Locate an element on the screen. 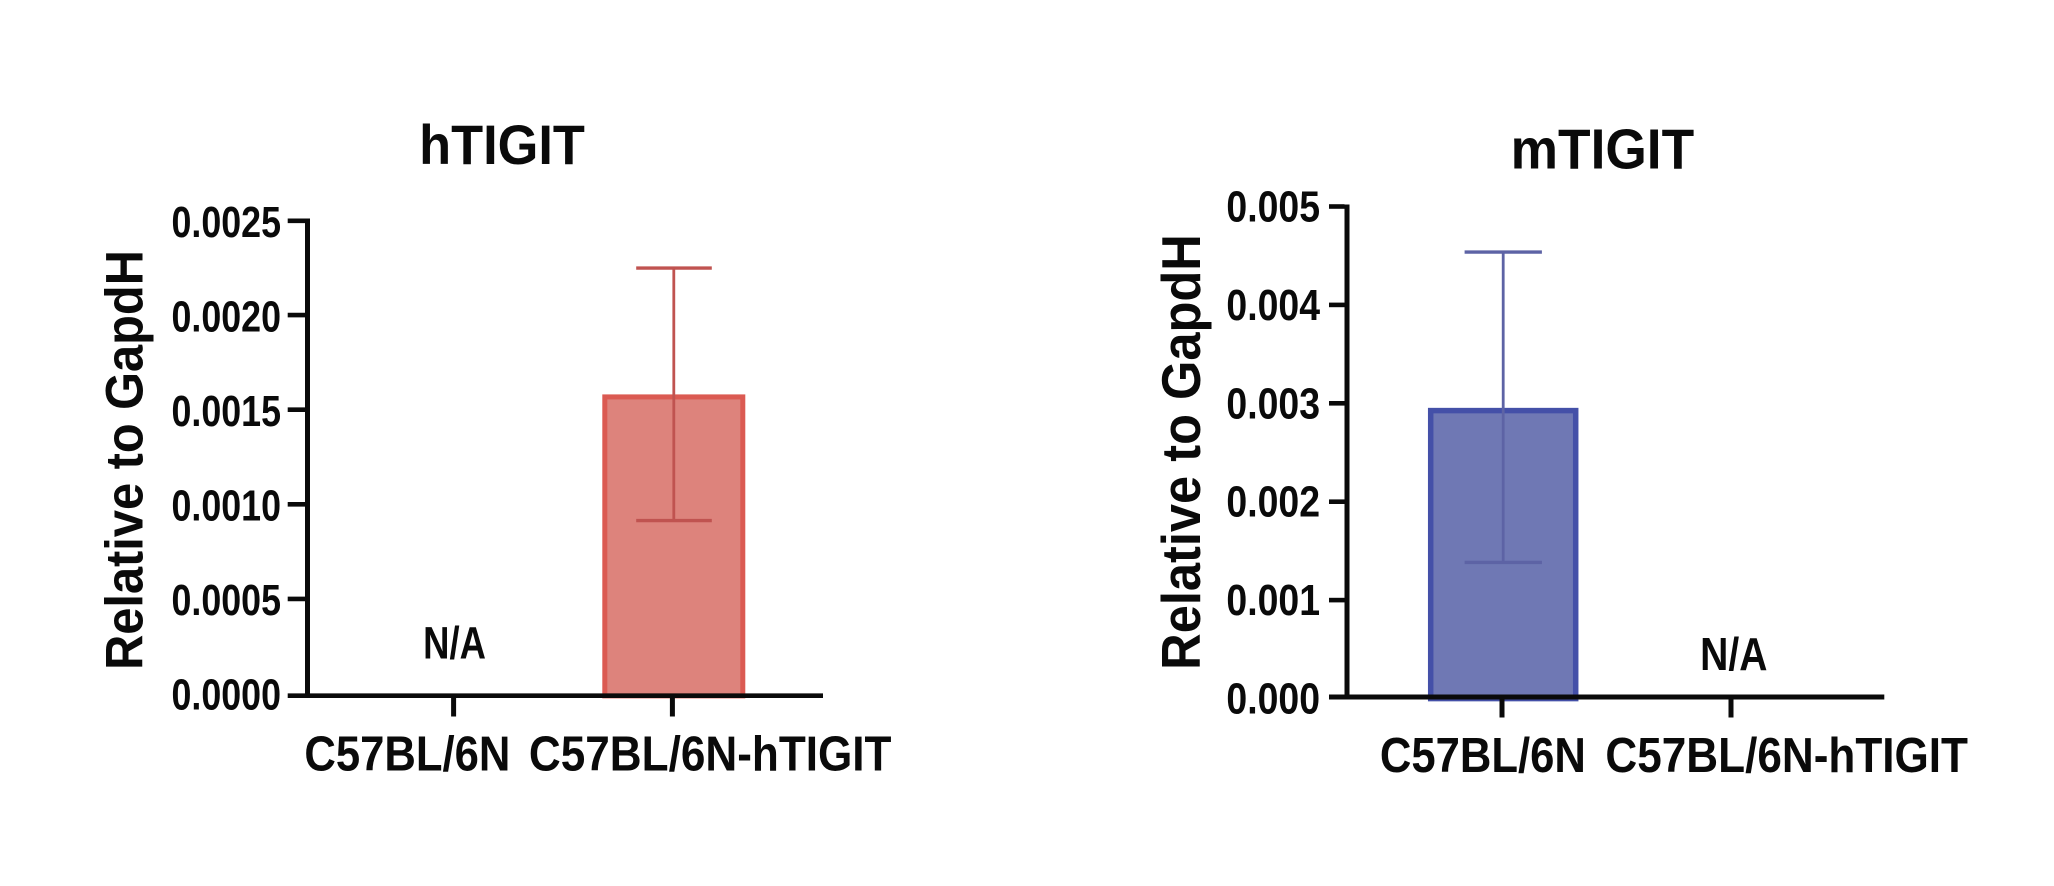 The width and height of the screenshot is (2054, 886). svg-text: 0.005 is located at coordinates (1273, 206).